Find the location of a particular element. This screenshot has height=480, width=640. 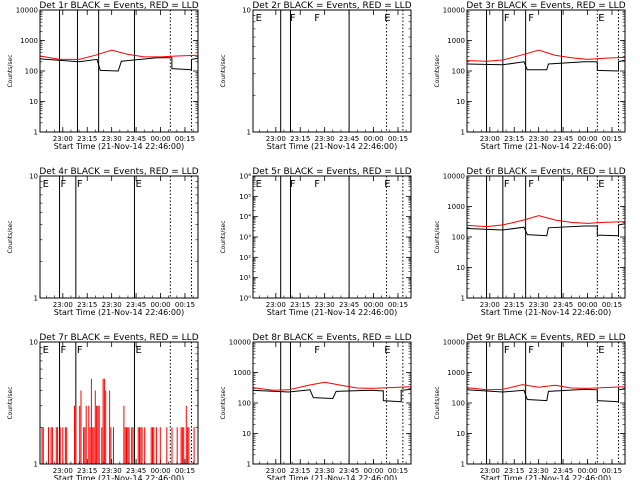

y-tick-label: 10¹ is located at coordinates (245, 278).